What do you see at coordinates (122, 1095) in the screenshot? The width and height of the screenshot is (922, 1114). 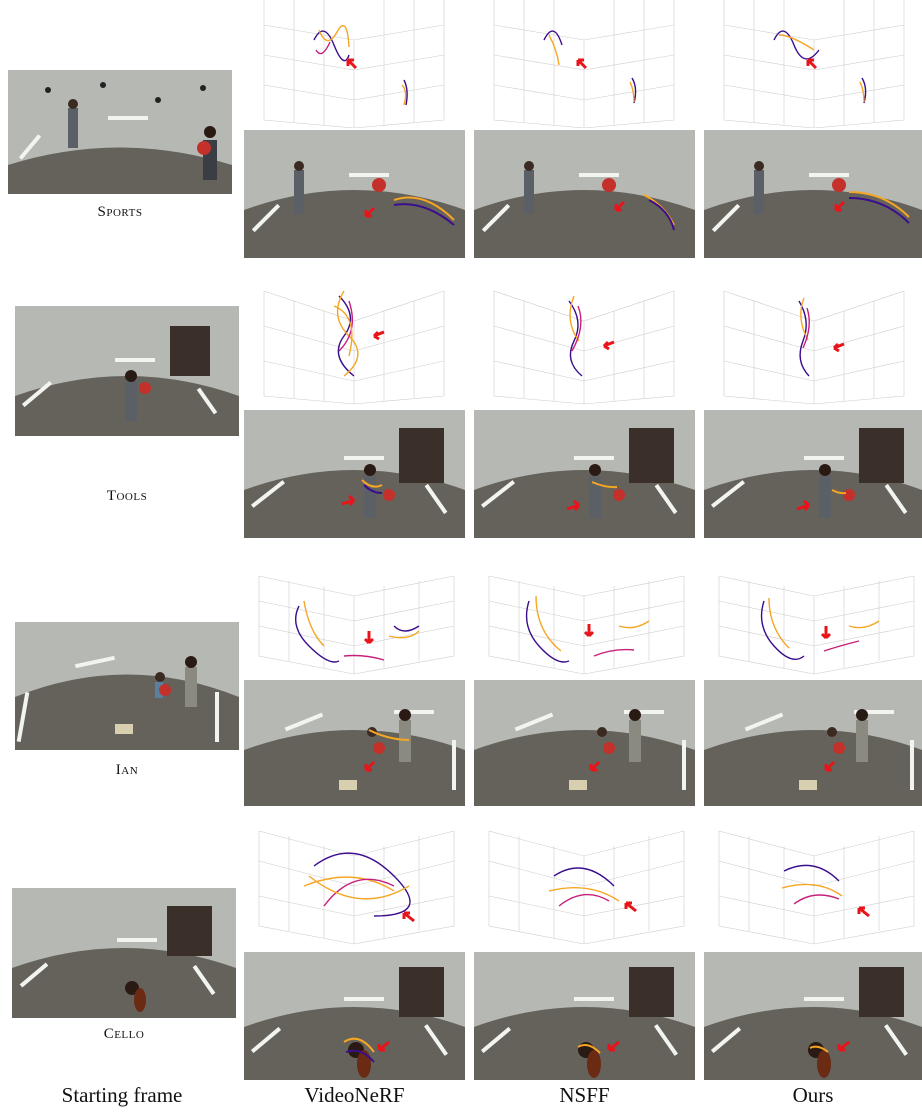 I see `column-label-starting-frame: Starting frame` at bounding box center [122, 1095].